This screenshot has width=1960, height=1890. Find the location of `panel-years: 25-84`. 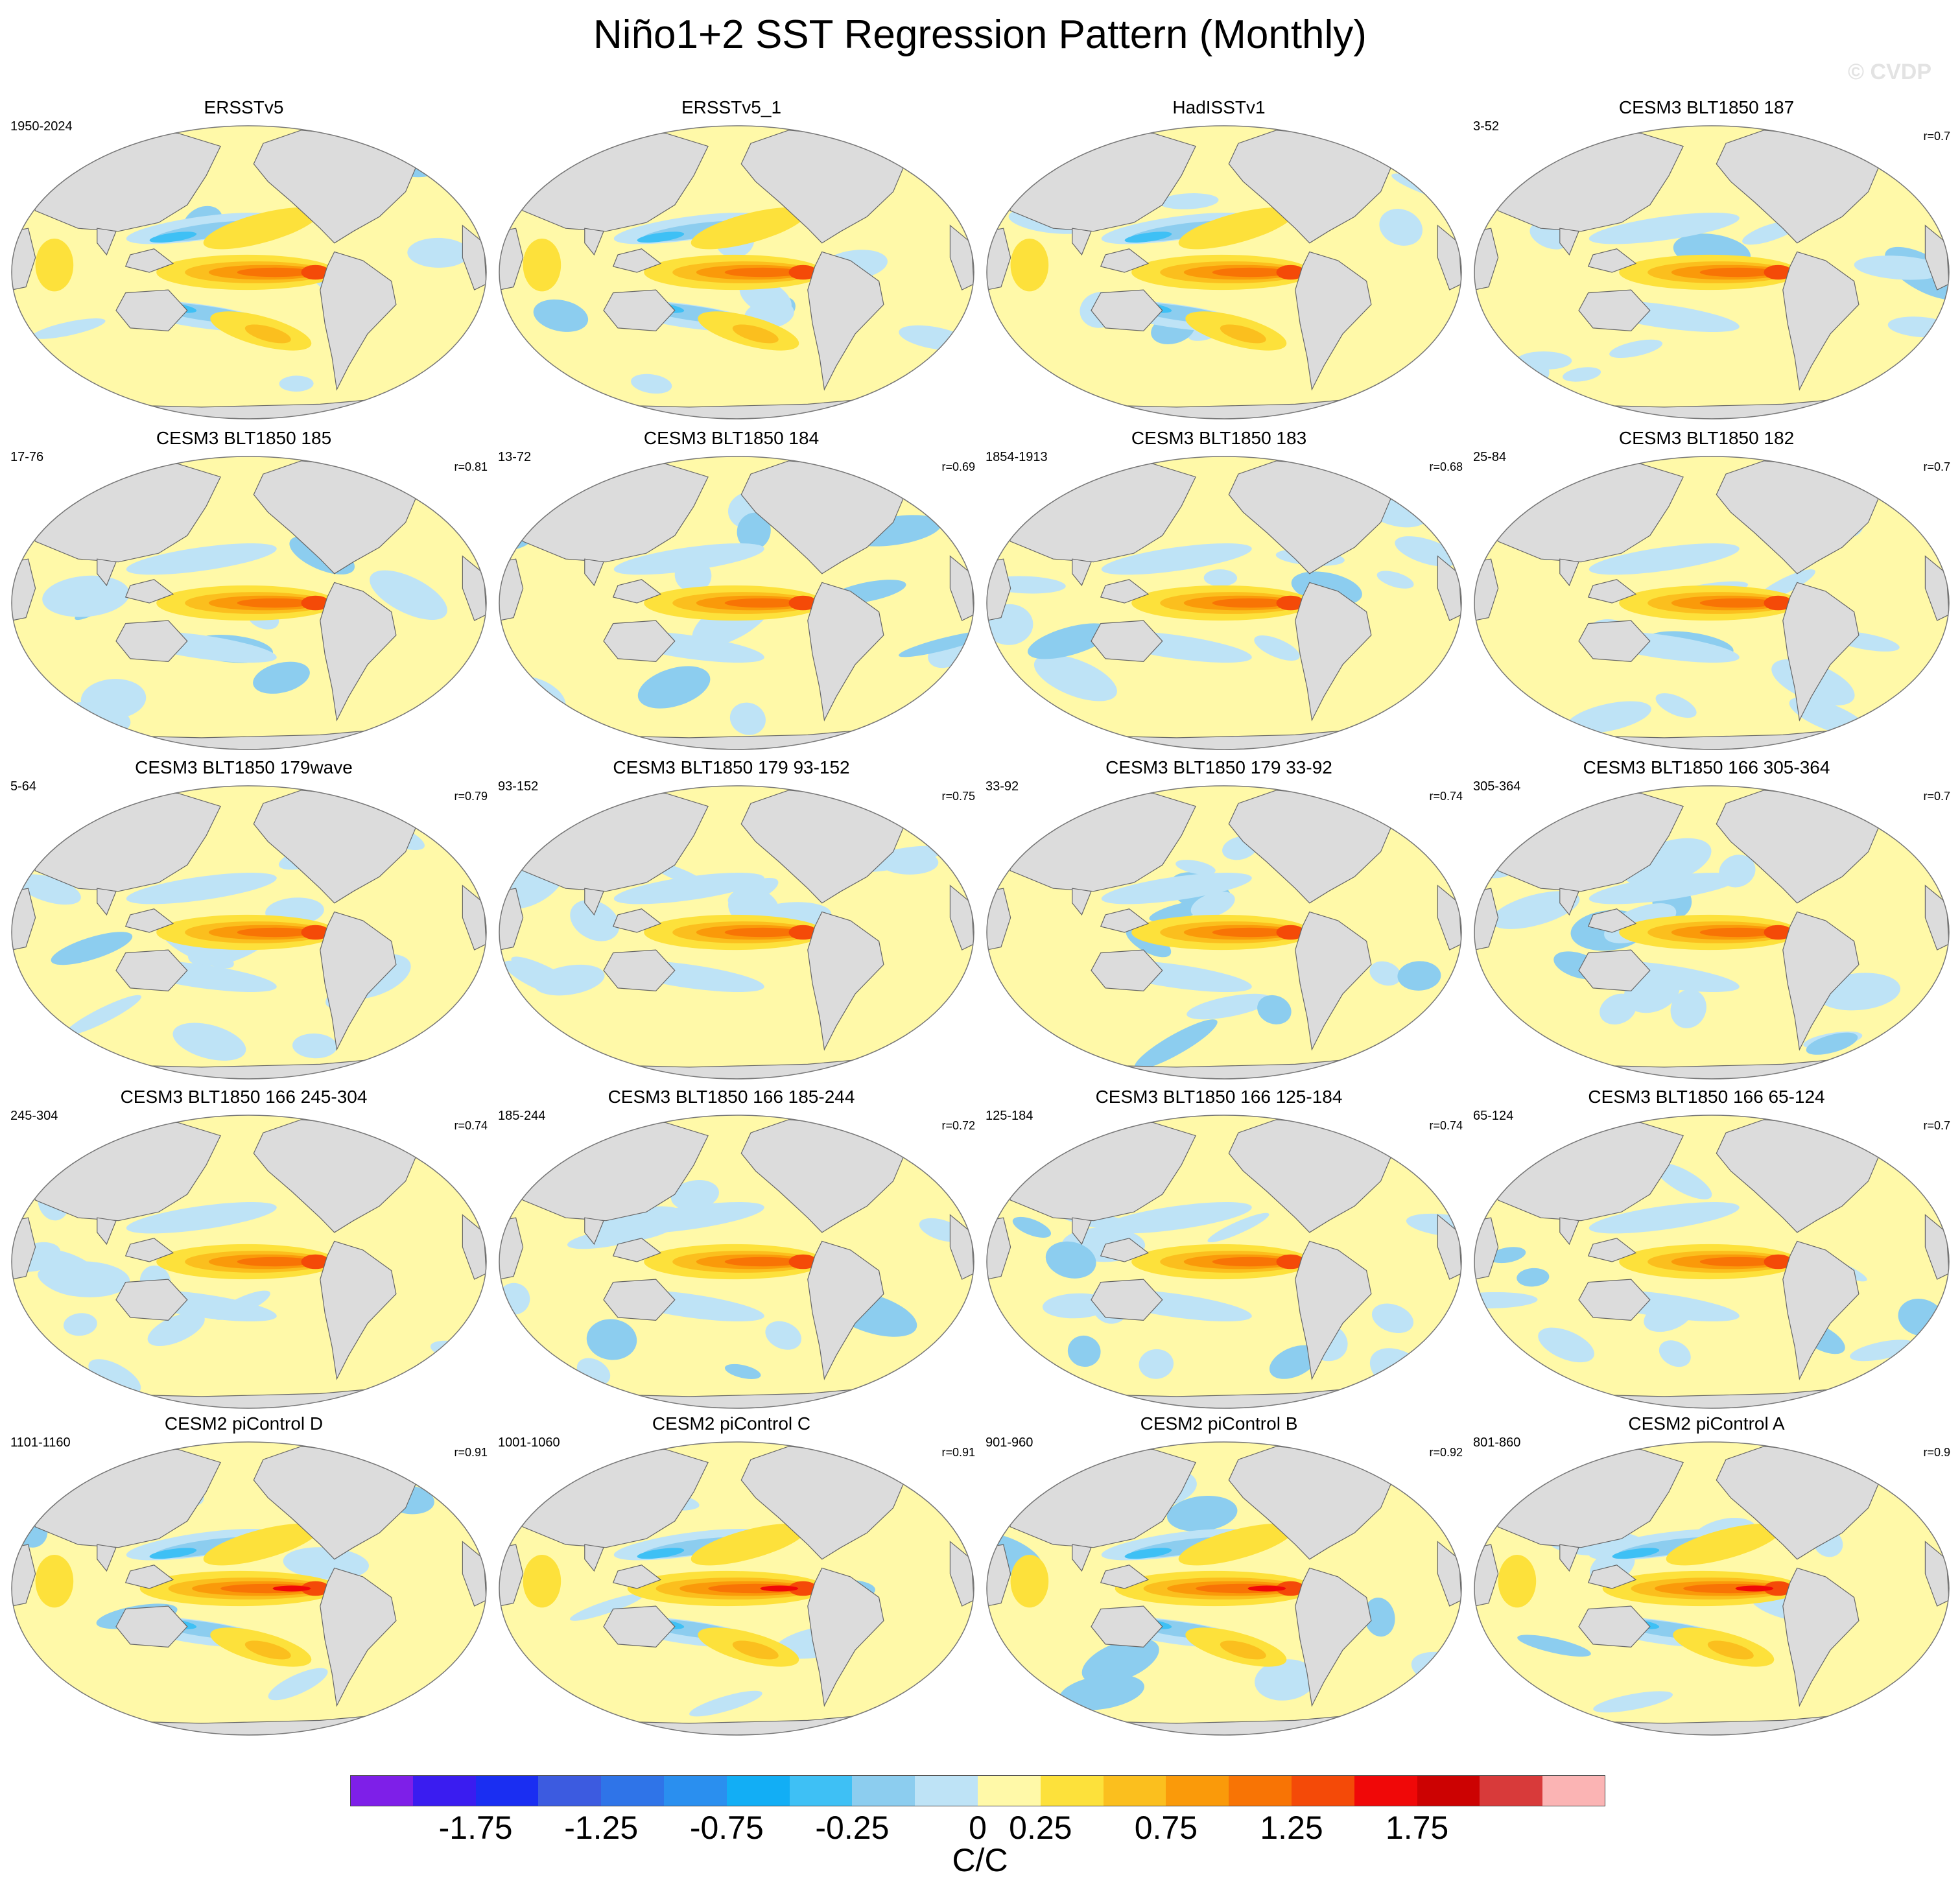

panel-years: 25-84 is located at coordinates (1490, 457).